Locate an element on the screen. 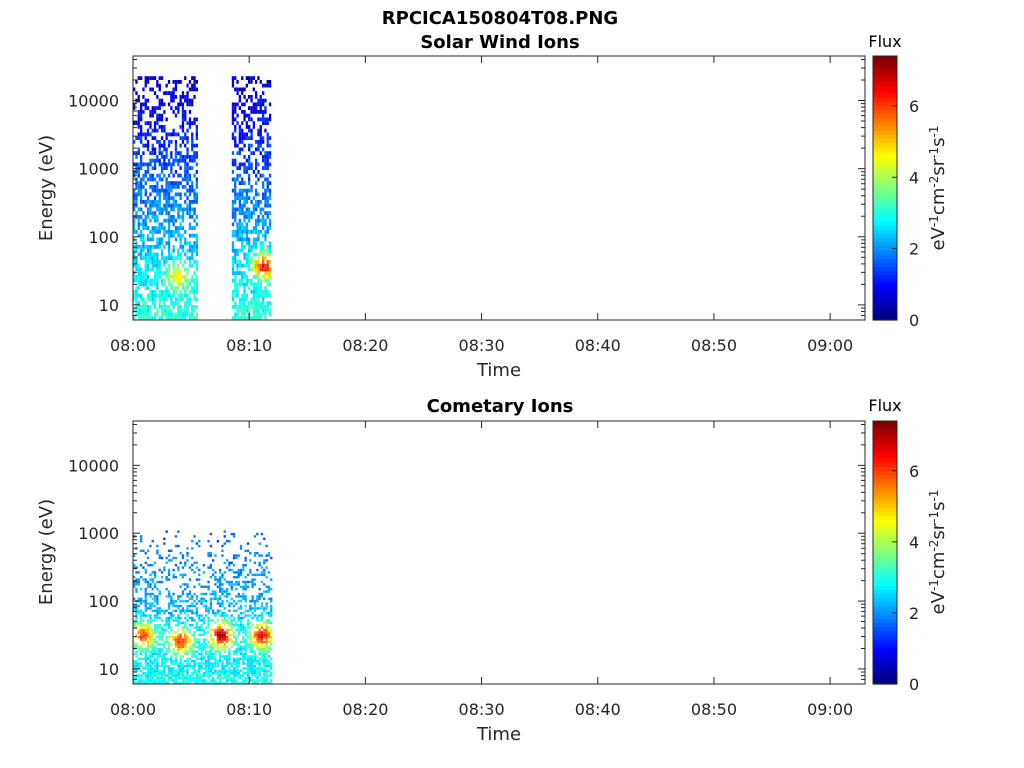 The image size is (1024, 768). y-tick-label: 10000 is located at coordinates (93, 101).